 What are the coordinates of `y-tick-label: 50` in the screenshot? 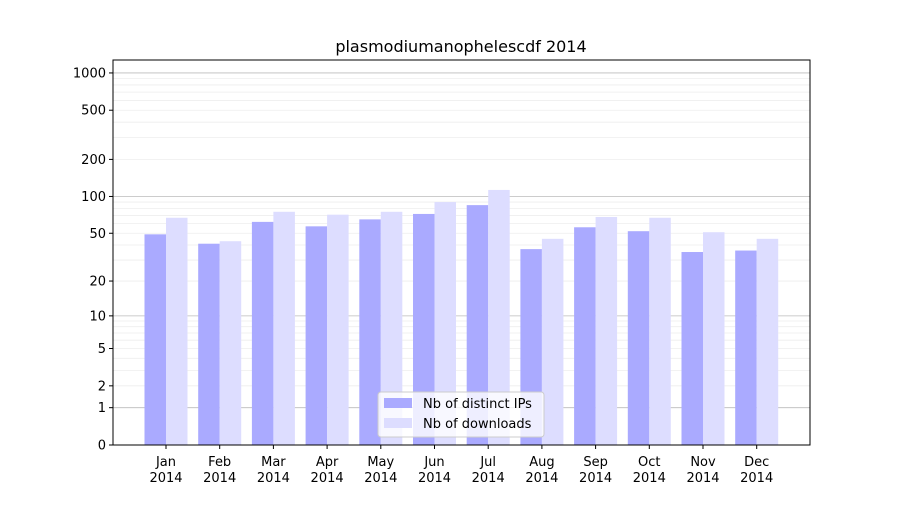 It's located at (97, 234).